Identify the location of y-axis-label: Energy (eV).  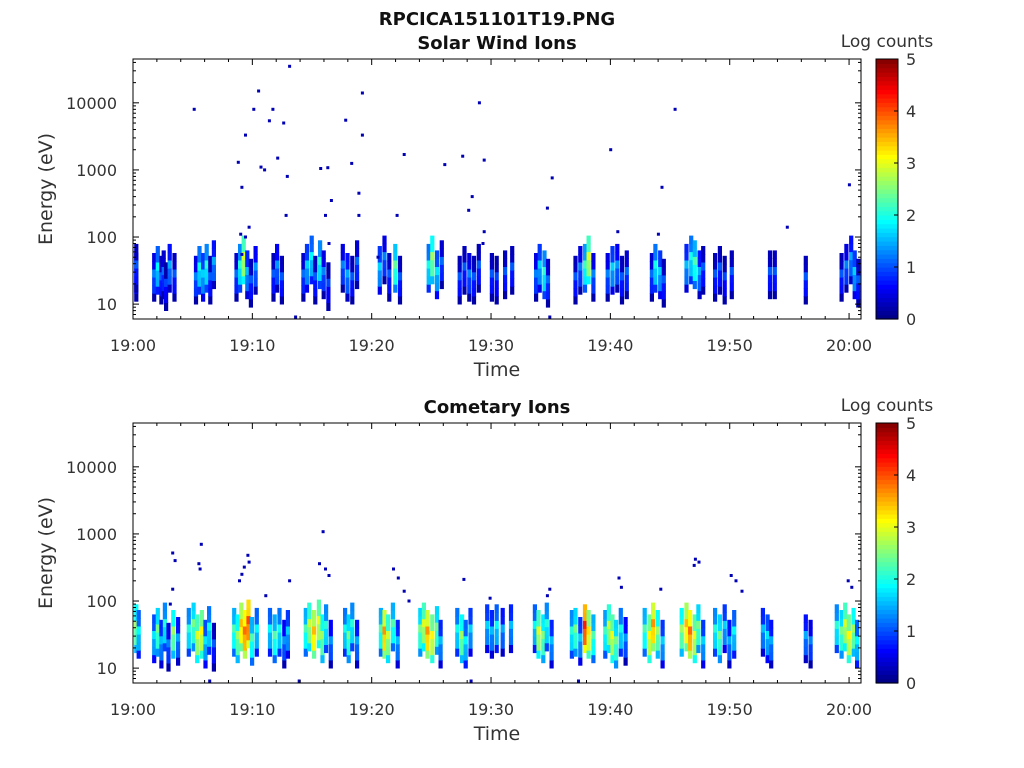
(46, 553).